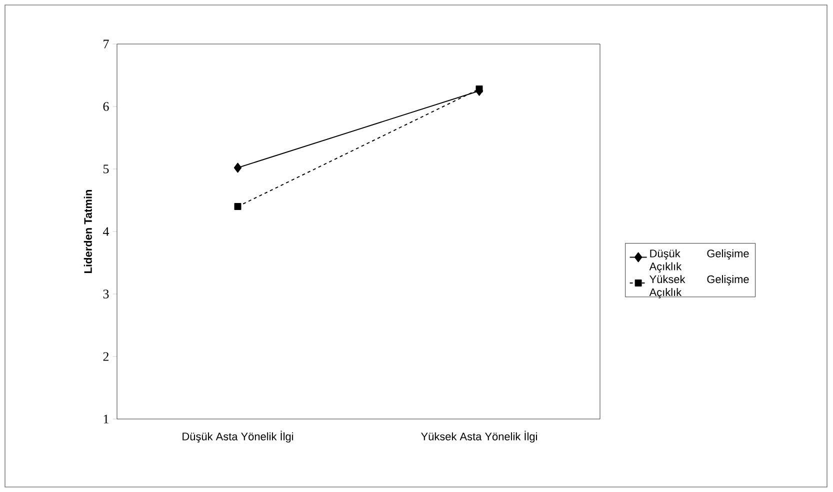  What do you see at coordinates (106, 106) in the screenshot?
I see `y-tick-label: 6` at bounding box center [106, 106].